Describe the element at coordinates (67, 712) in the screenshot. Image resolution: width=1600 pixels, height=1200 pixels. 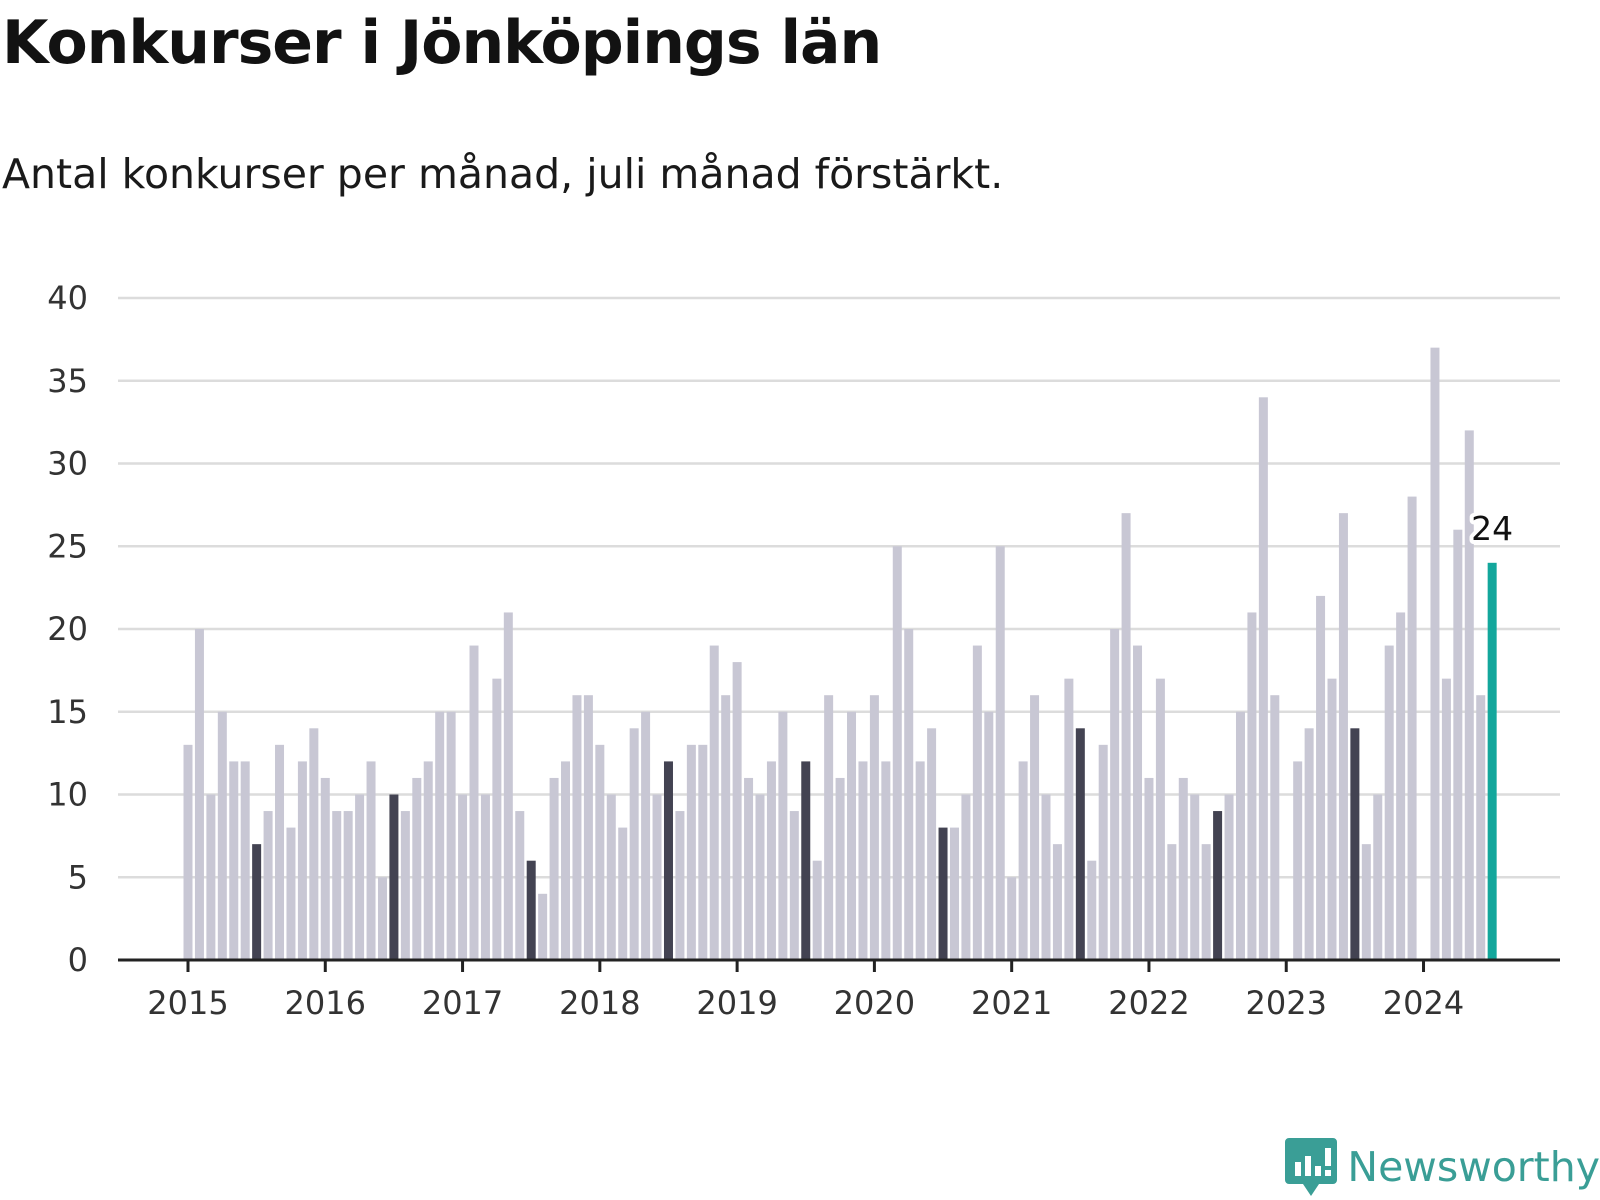
I see `y-tick-label: 15` at that location.